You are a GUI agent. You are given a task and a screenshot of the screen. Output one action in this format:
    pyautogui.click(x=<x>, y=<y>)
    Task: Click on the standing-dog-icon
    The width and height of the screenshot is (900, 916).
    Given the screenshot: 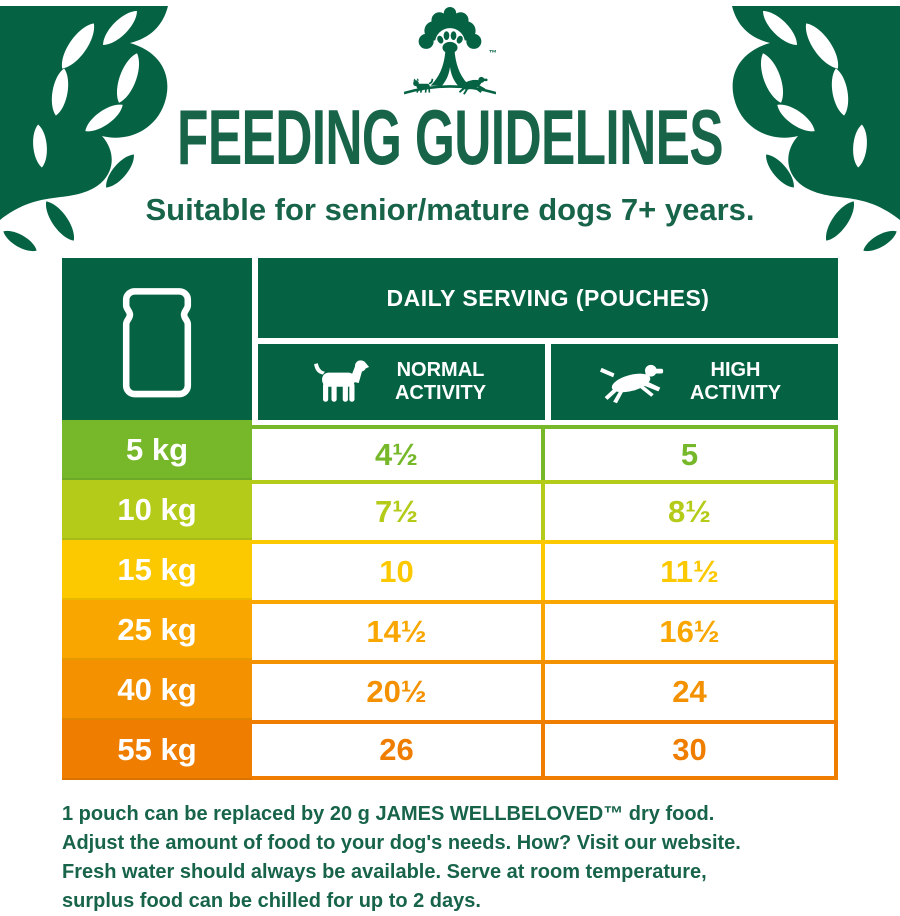 What is the action you would take?
    pyautogui.click(x=341, y=381)
    